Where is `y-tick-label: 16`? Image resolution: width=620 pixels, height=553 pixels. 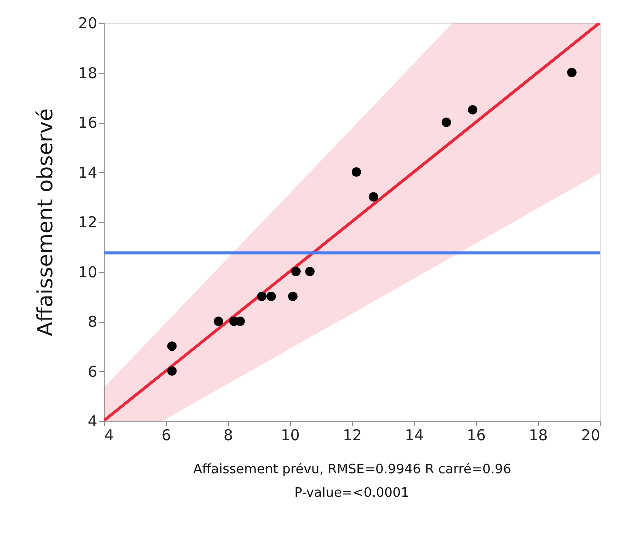
y-tick-label: 16 is located at coordinates (88, 123).